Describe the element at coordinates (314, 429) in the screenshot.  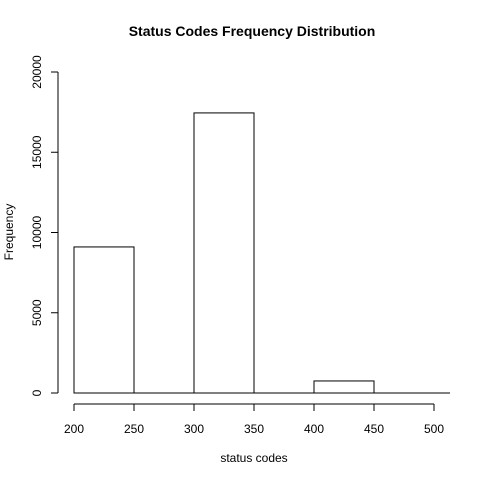
I see `x-tick-label: 400` at that location.